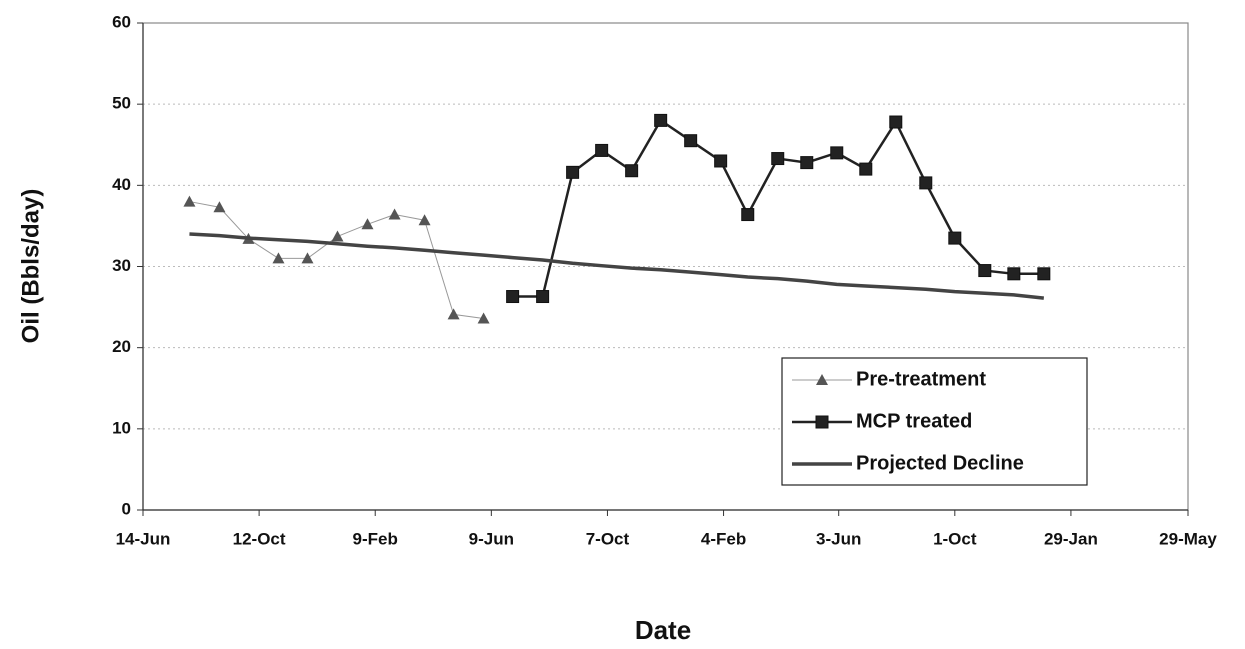  What do you see at coordinates (940, 463) in the screenshot?
I see `legend-label: Projected Decline` at bounding box center [940, 463].